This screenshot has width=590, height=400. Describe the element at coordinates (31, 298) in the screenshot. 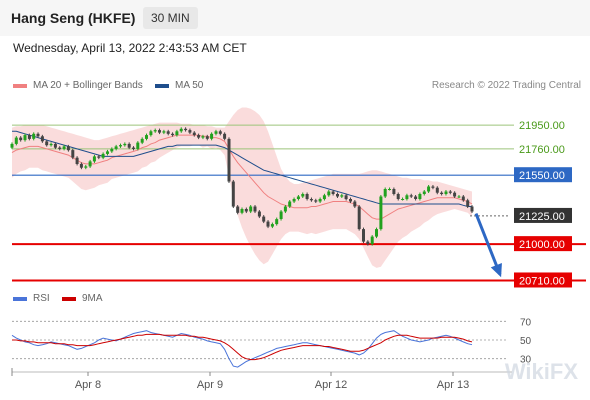

I see `legend-rsi: RSI` at that location.